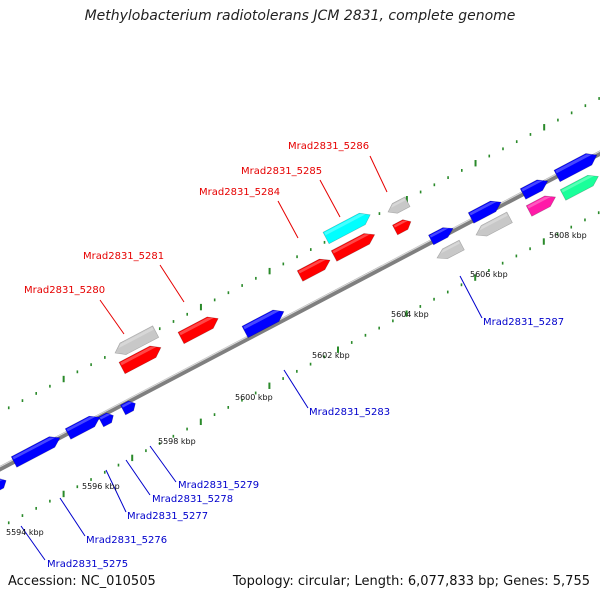  What do you see at coordinates (568, 235) in the screenshot?
I see `kbp-label: 5608 kbp` at bounding box center [568, 235].